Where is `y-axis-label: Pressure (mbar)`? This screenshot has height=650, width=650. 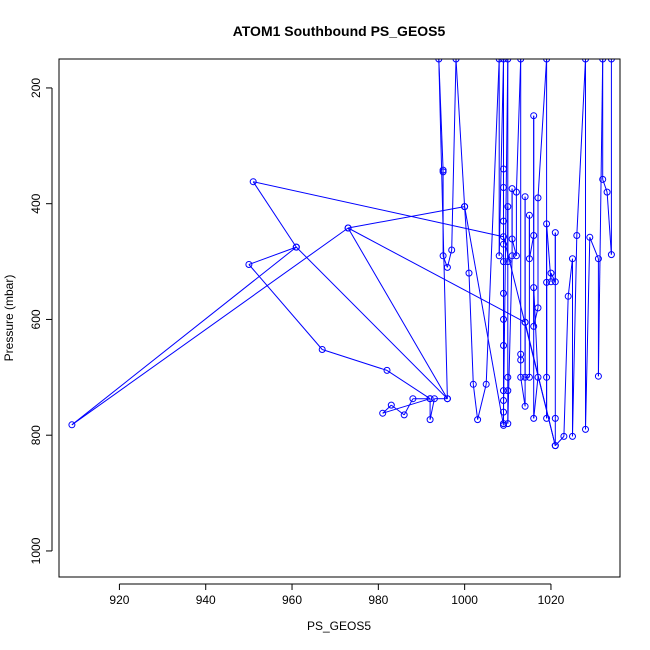
y-axis-label: Pressure (mbar) is located at coordinates (9, 318).